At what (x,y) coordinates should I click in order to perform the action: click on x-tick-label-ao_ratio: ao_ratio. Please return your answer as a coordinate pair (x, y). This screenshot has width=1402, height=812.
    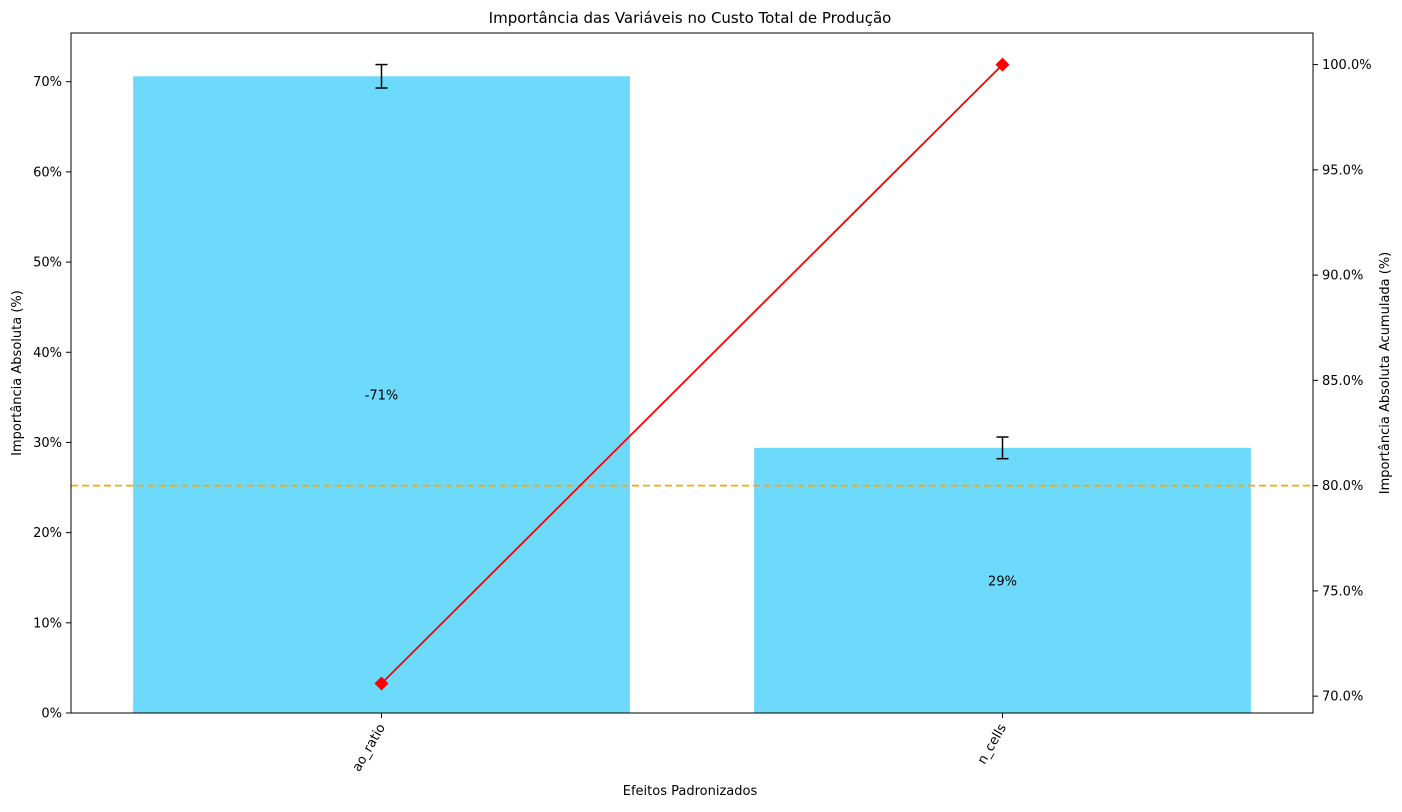
    Looking at the image, I should click on (369, 747).